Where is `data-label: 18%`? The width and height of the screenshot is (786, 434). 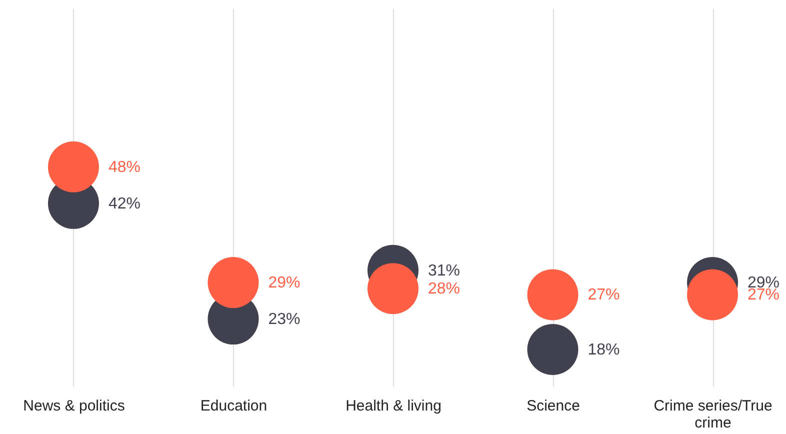 data-label: 18% is located at coordinates (604, 349).